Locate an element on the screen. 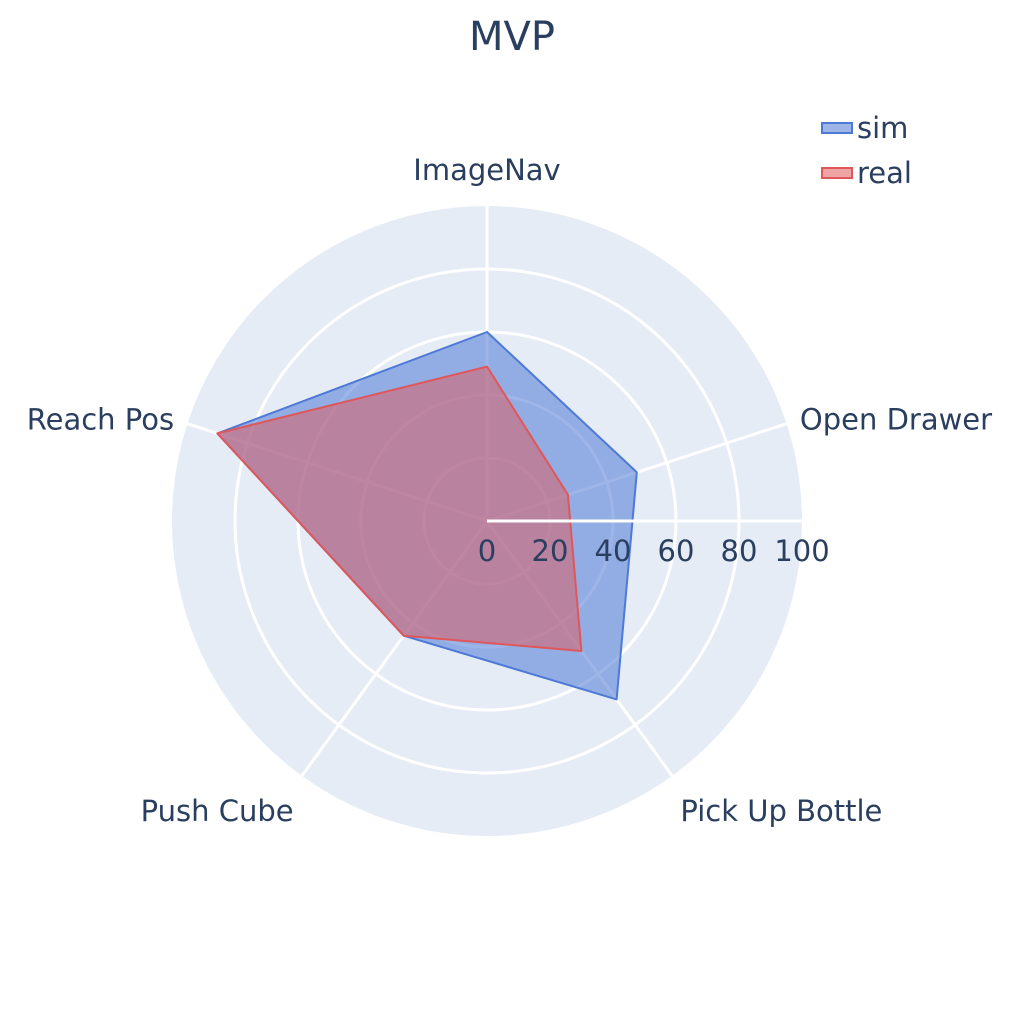 This screenshot has height=1024, width=1024. category-label: ImageNav is located at coordinates (486, 170).